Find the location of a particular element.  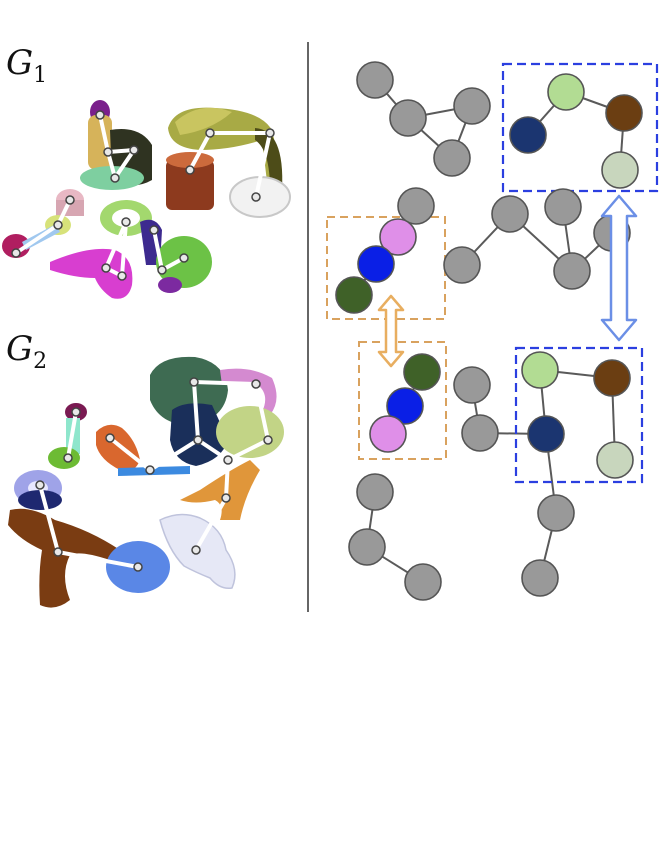

g2-match-box-orange is located at coordinates (402, 400).